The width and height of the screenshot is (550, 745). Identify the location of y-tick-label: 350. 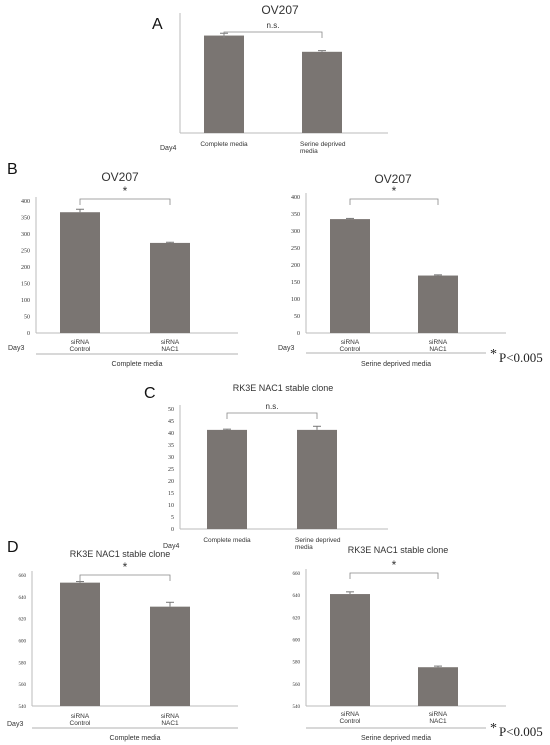
(25, 219).